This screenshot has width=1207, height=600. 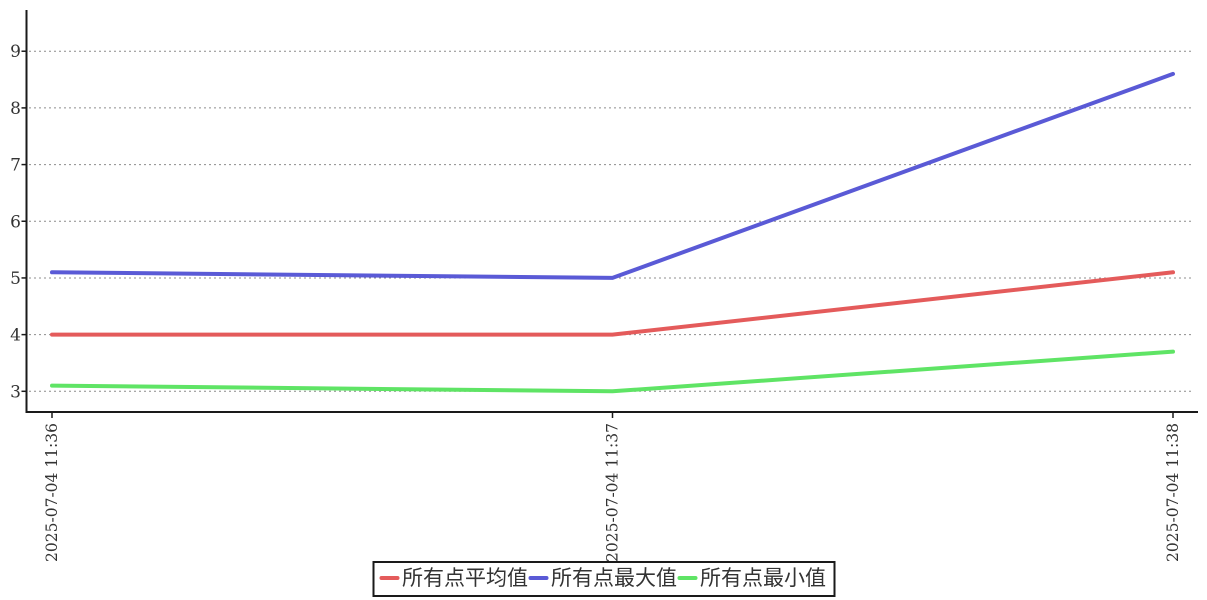 I want to click on chart-legend: 所有点平均值 所有点最大值 所有点最小值, so click(x=603, y=579).